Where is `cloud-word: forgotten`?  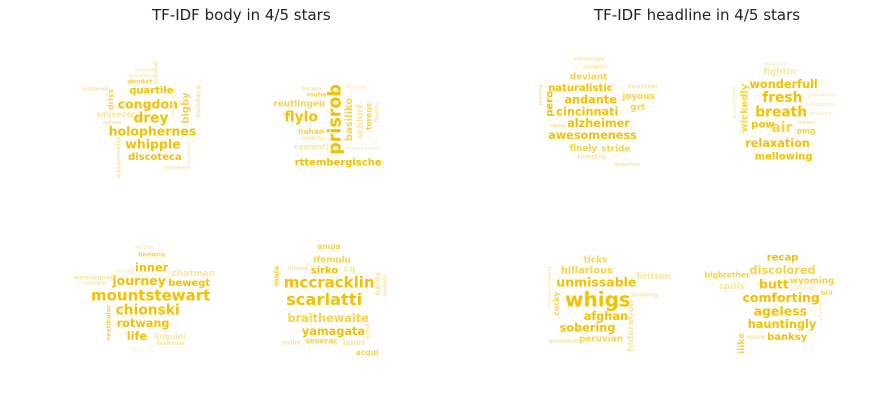
cloud-word: forgotten is located at coordinates (627, 165).